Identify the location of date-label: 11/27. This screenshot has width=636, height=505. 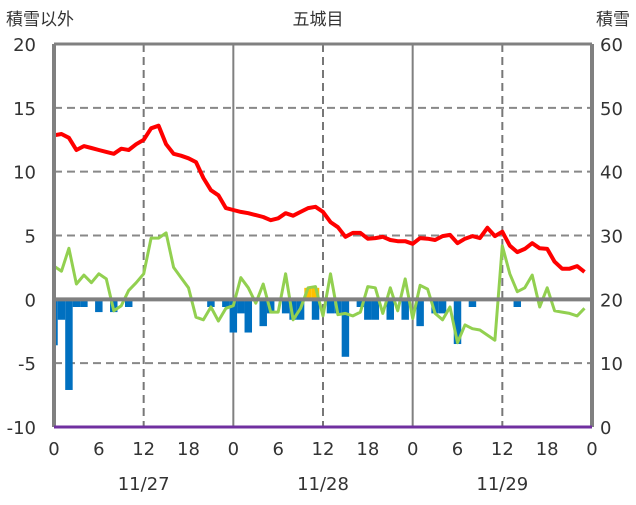
(144, 484).